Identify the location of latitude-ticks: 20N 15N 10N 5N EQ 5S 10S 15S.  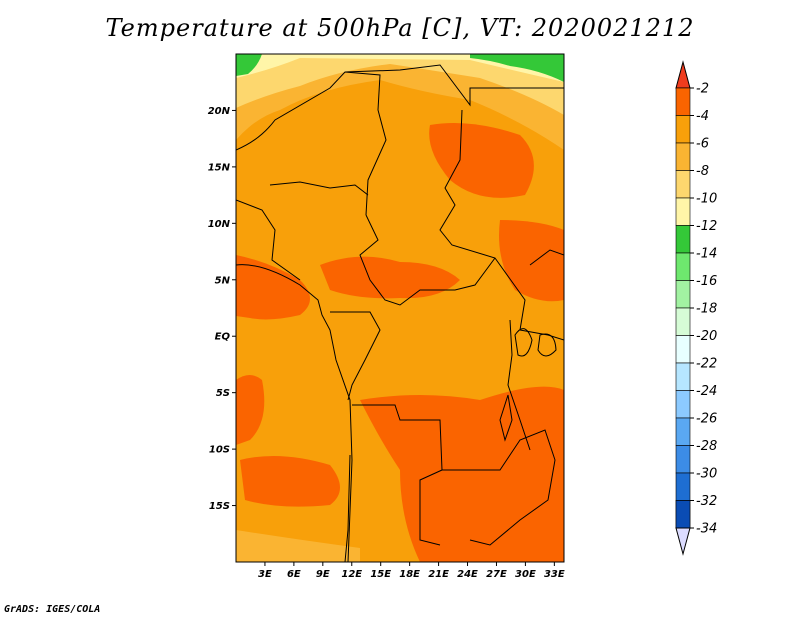
(222, 309).